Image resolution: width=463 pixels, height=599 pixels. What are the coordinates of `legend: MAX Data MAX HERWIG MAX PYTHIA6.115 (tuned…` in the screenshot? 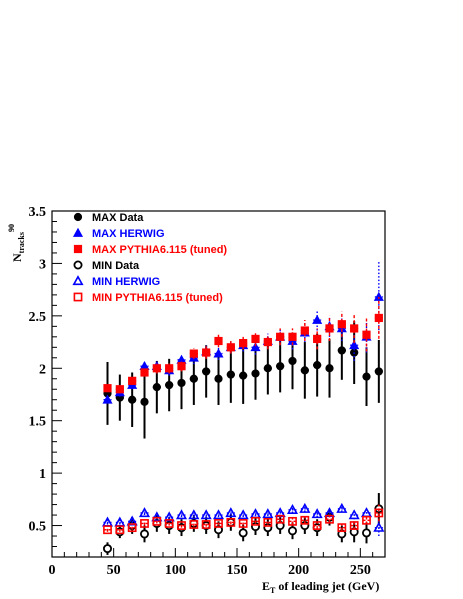 It's located at (149, 258).